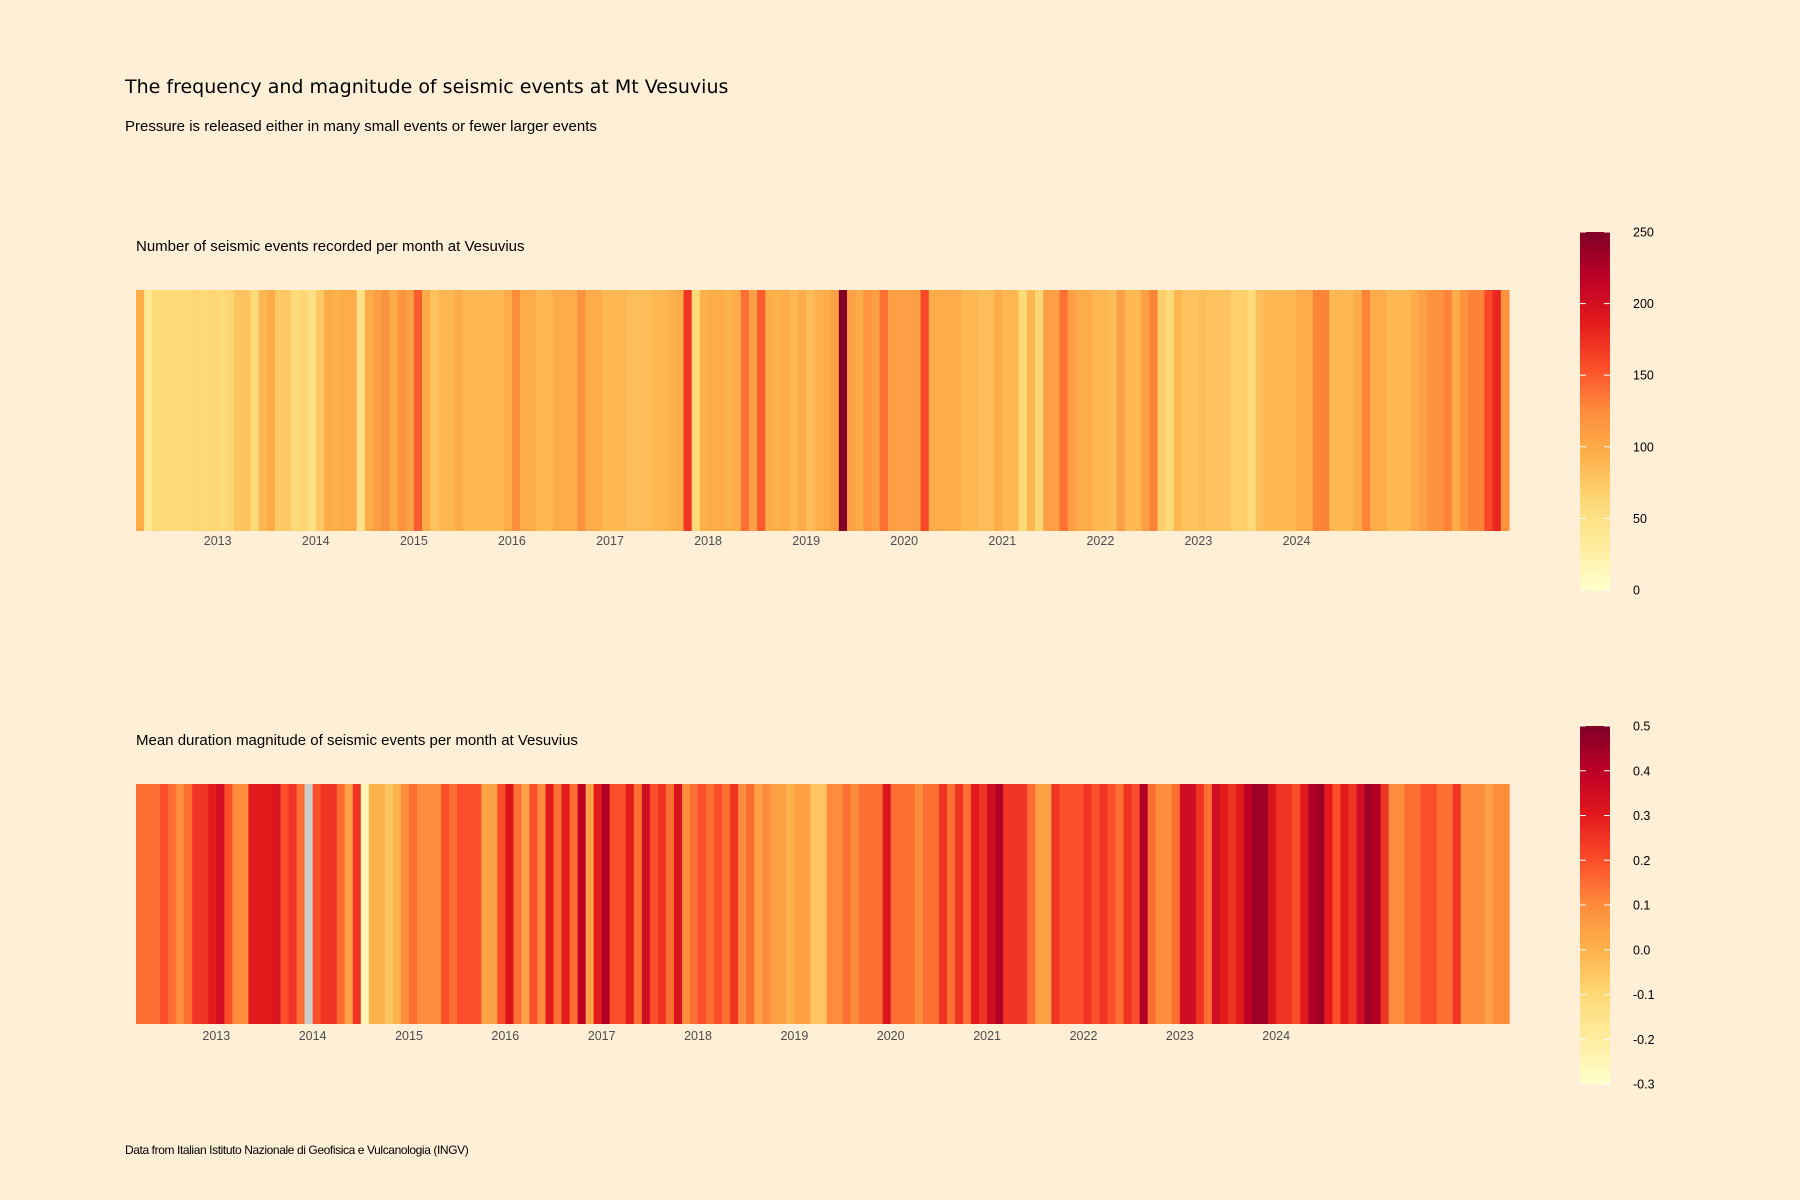  I want to click on x-tick-label: 2013, so click(216, 1036).